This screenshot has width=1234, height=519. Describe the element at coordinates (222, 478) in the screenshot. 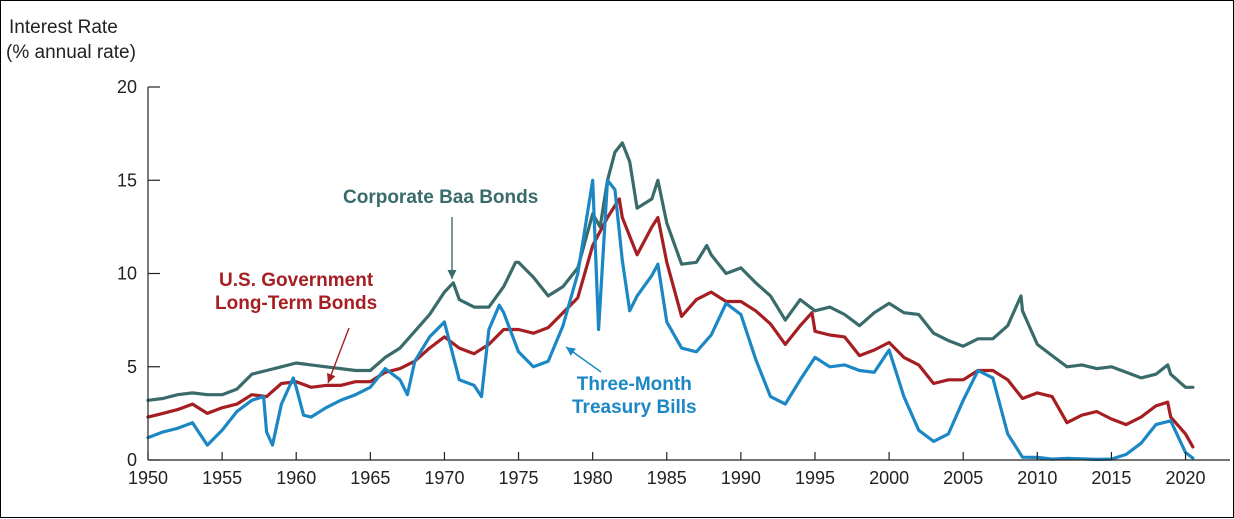

I see `x-tick-label: 1955` at that location.